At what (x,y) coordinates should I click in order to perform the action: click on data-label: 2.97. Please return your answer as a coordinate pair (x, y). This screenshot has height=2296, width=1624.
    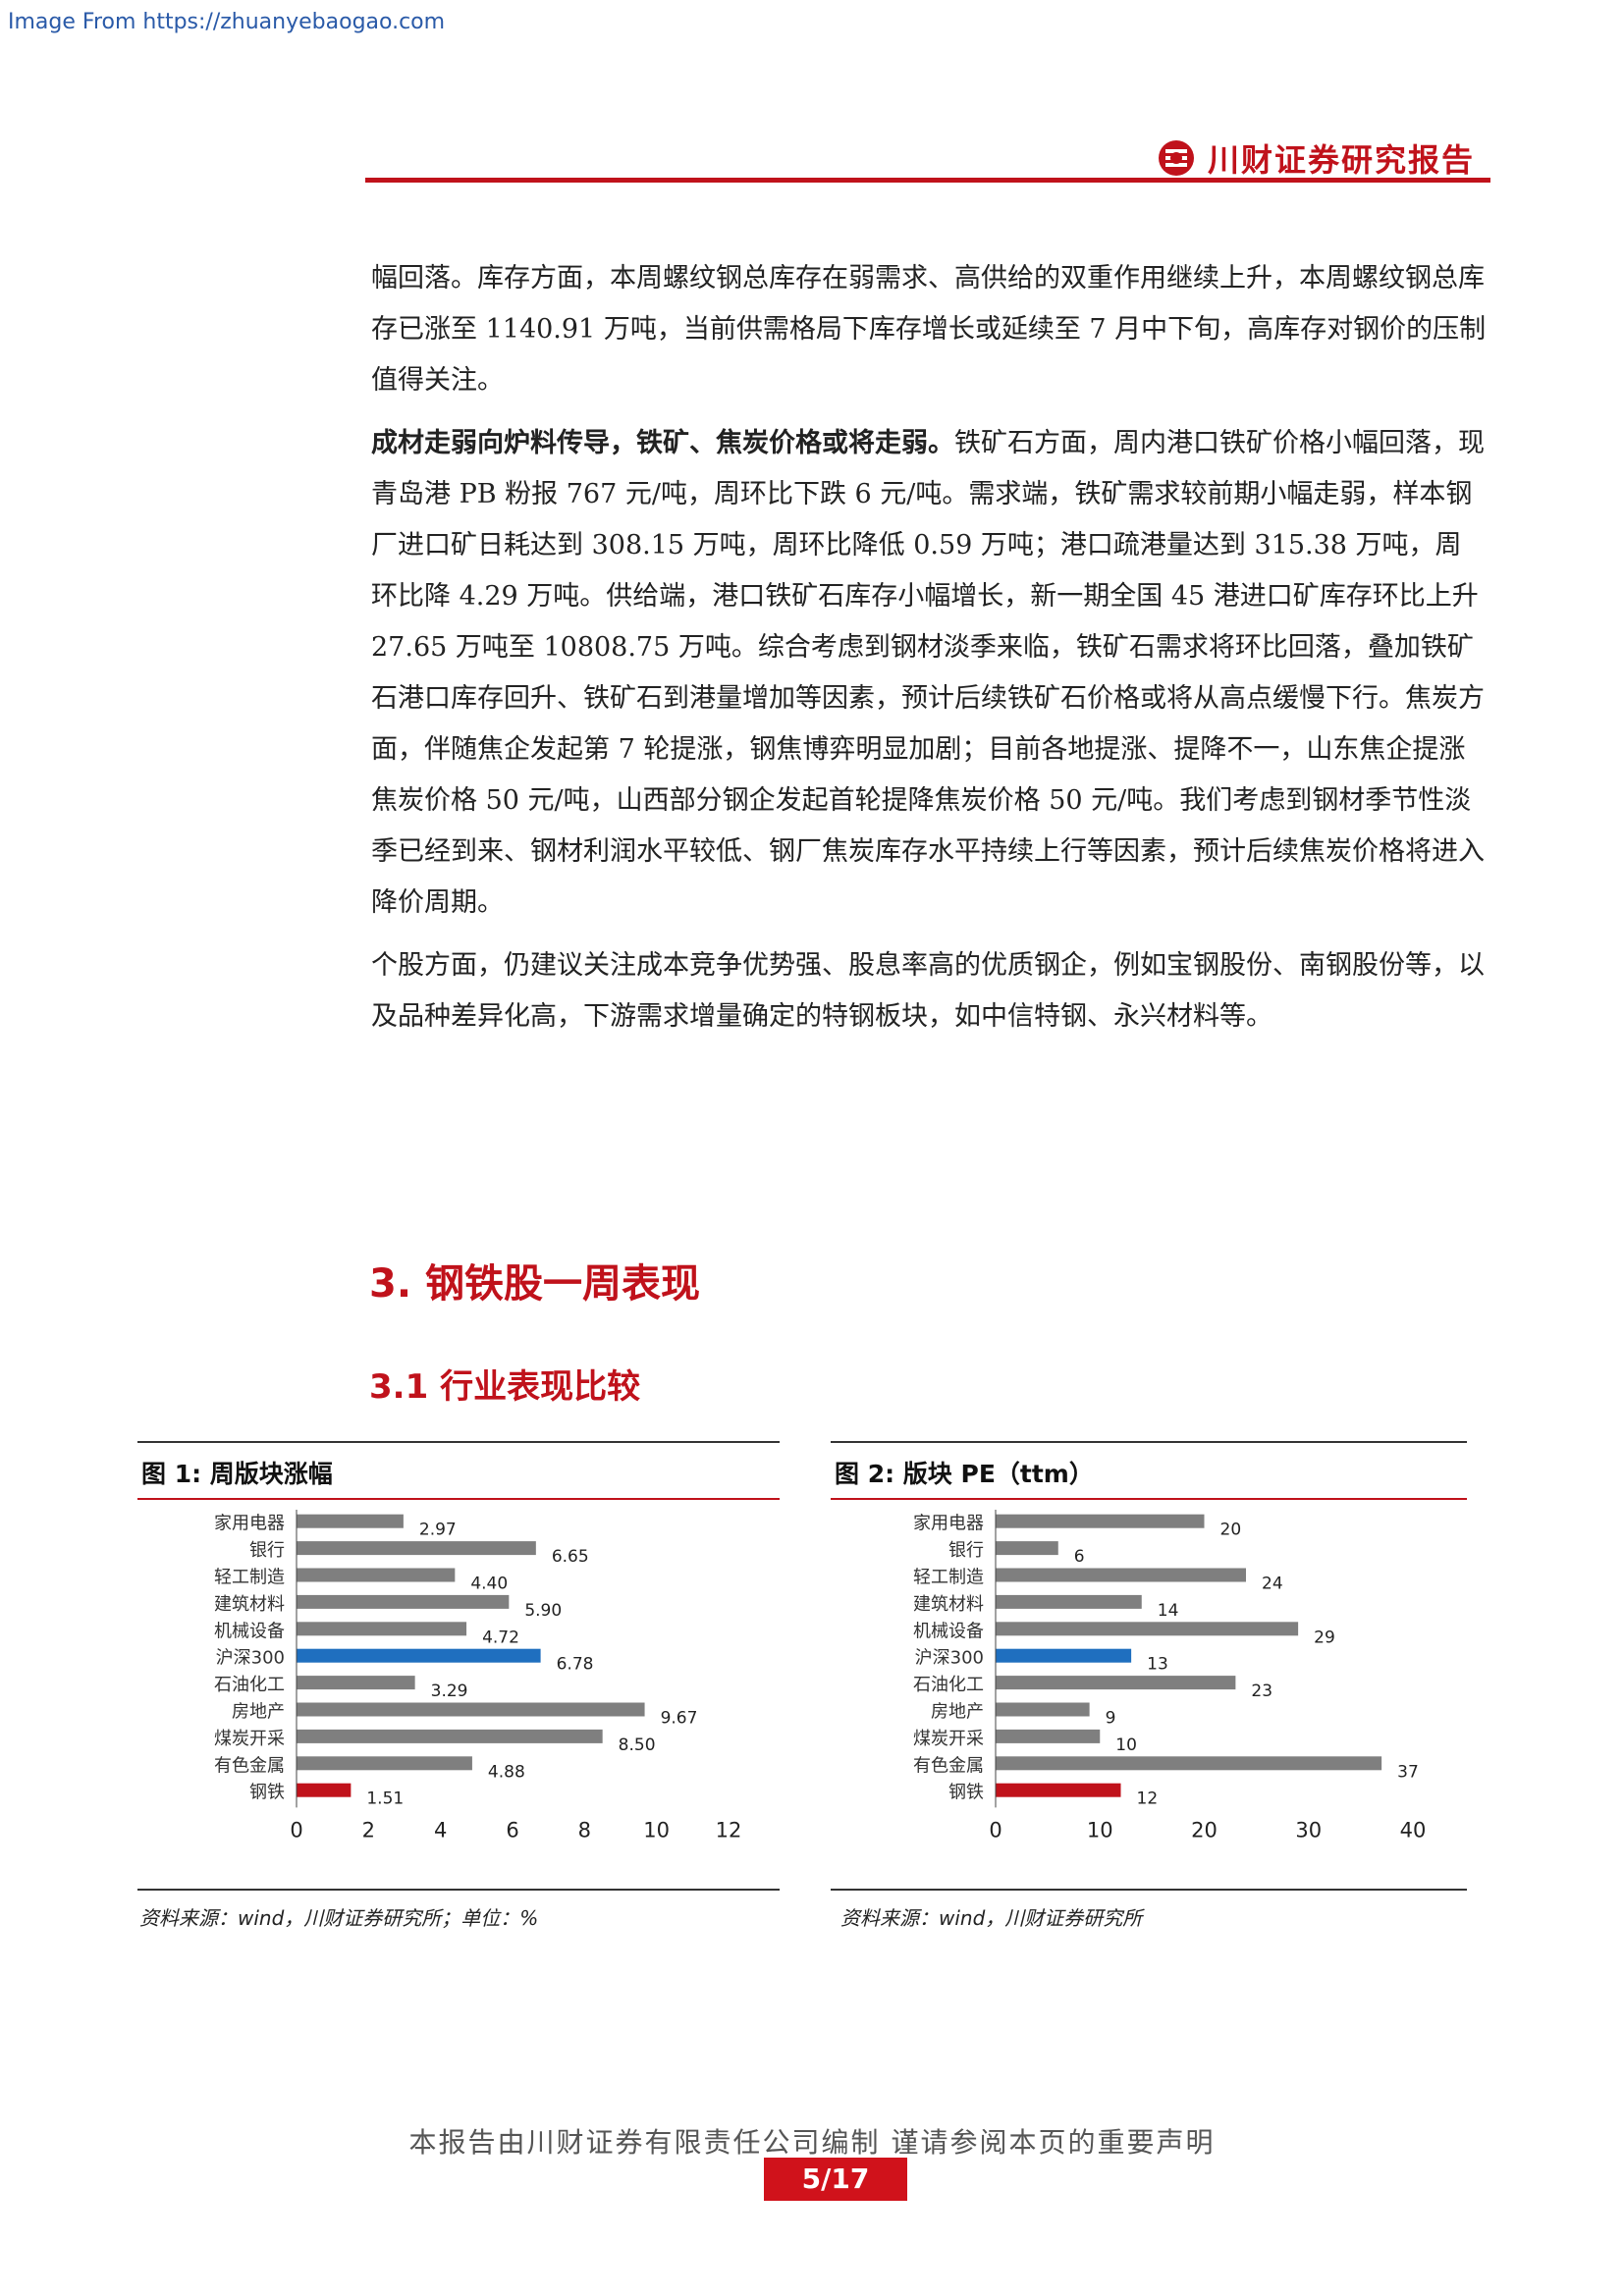
    Looking at the image, I should click on (438, 1530).